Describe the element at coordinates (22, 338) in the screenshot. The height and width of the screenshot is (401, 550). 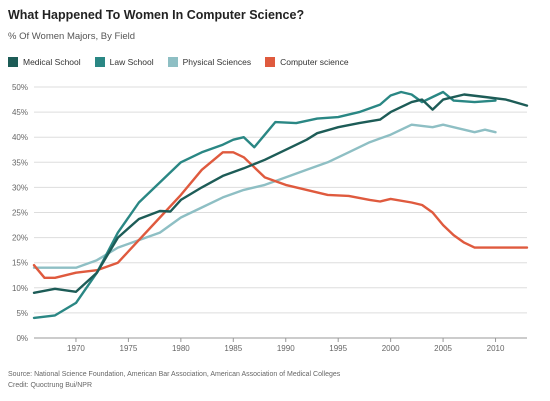
I see `y-tick-label-0: 0%` at that location.